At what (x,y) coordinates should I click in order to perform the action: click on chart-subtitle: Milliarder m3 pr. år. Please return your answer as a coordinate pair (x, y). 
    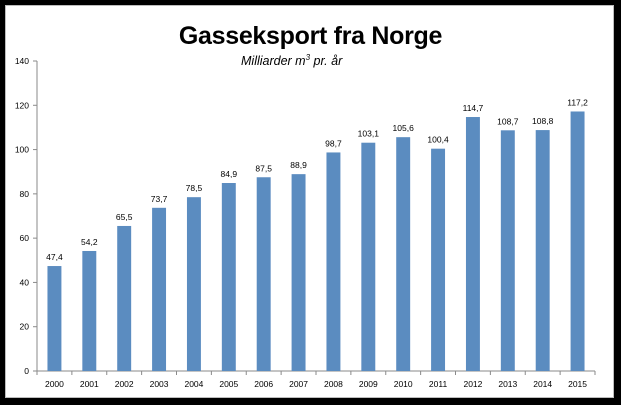
    Looking at the image, I should click on (291, 60).